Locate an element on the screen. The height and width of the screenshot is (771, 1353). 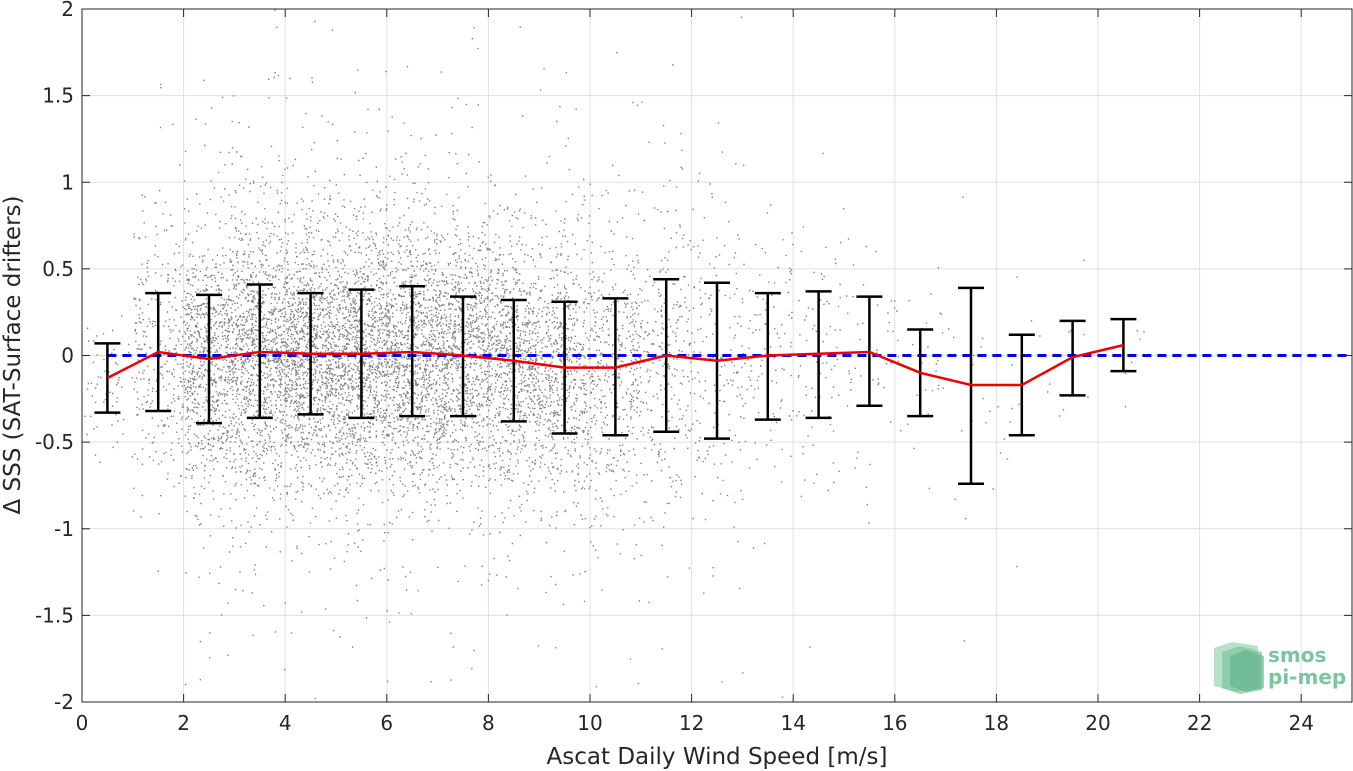
y-tick-label: -2 is located at coordinates (64, 702).